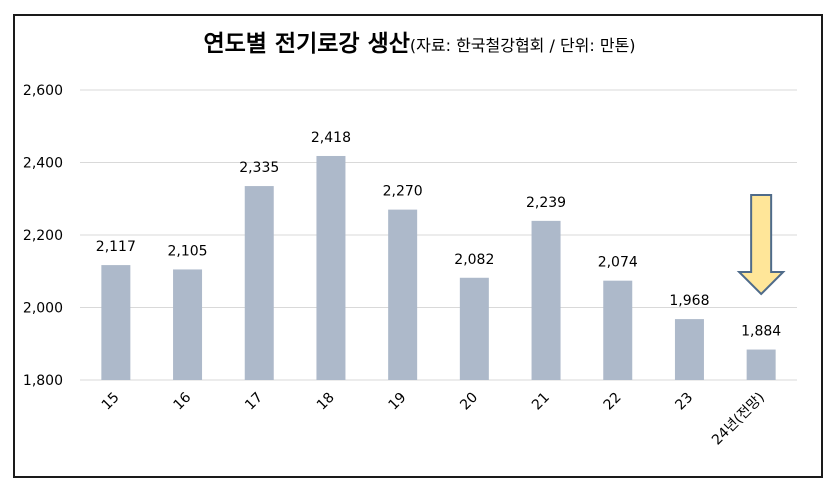 The height and width of the screenshot is (500, 839). What do you see at coordinates (43, 164) in the screenshot?
I see `y-tick-label: 2,400` at bounding box center [43, 164].